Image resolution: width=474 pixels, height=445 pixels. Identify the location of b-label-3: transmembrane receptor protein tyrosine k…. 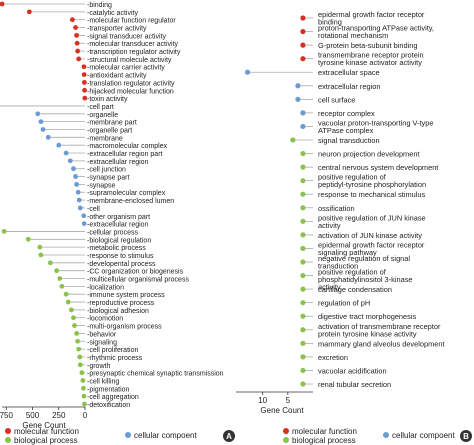
(371, 59).